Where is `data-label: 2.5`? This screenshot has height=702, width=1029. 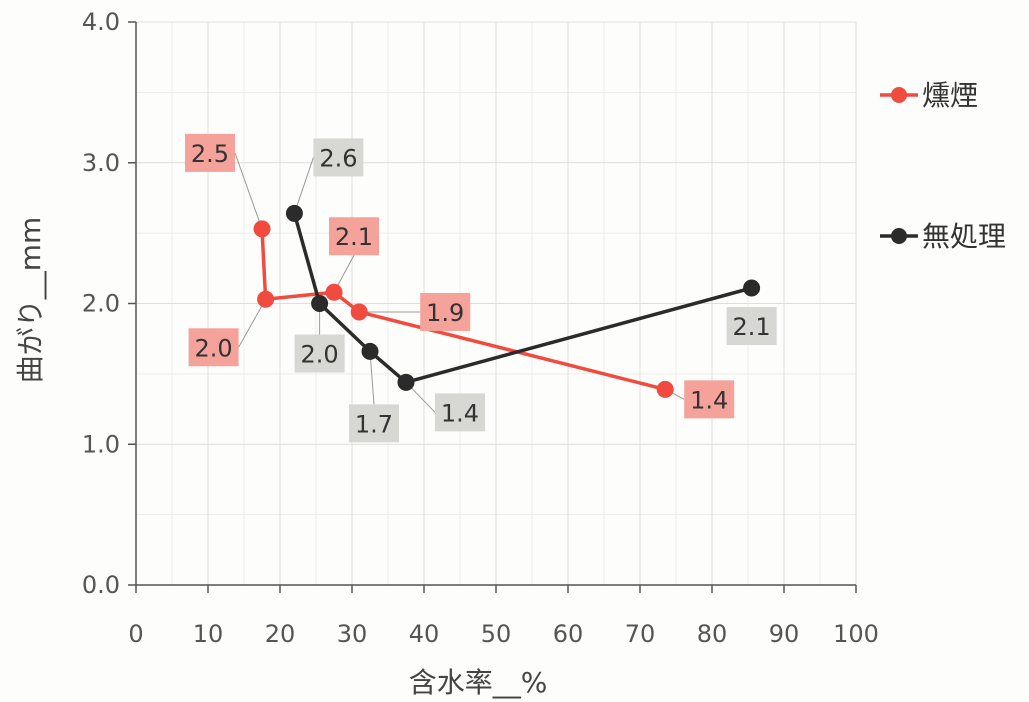
data-label: 2.5 is located at coordinates (210, 152).